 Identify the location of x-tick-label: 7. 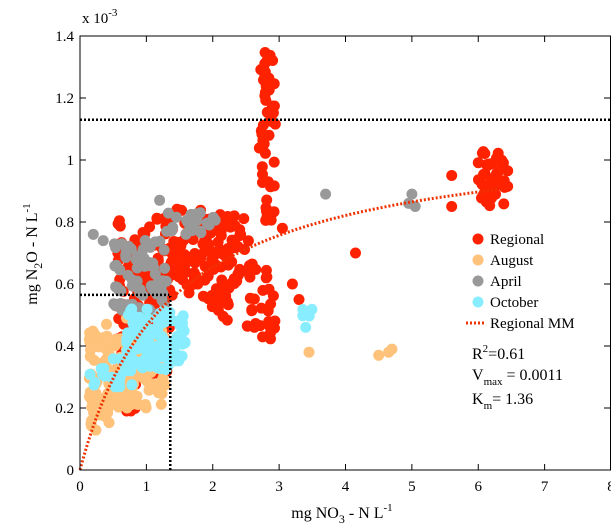
(545, 487).